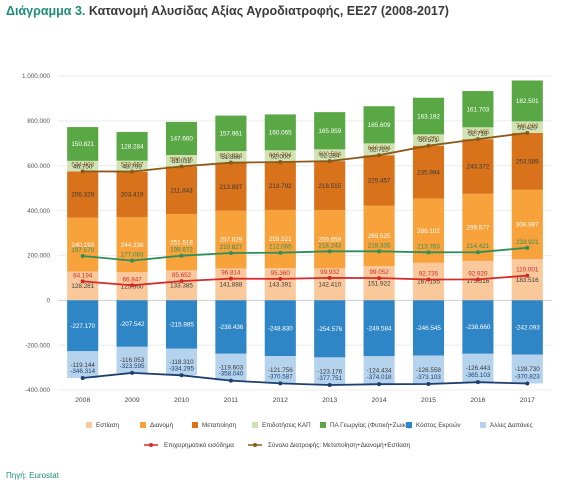 This screenshot has height=493, width=569. I want to click on line-label: -323.595, so click(132, 366).